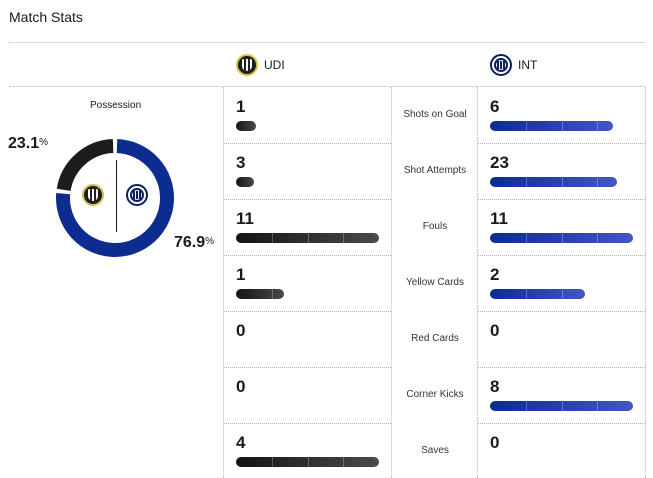  What do you see at coordinates (435, 282) in the screenshot?
I see `stat-label: Yellow Cards` at bounding box center [435, 282].